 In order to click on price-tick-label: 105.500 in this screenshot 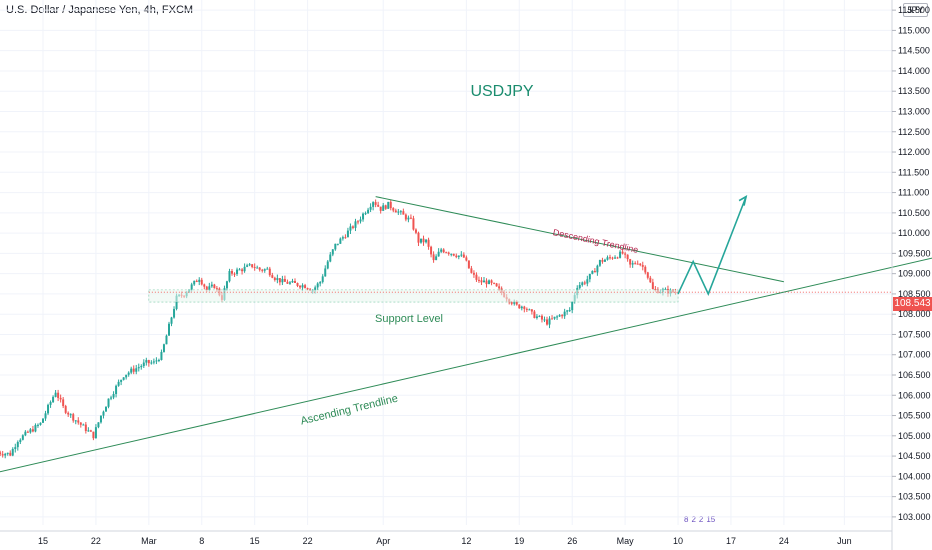, I will do `click(914, 416)`.